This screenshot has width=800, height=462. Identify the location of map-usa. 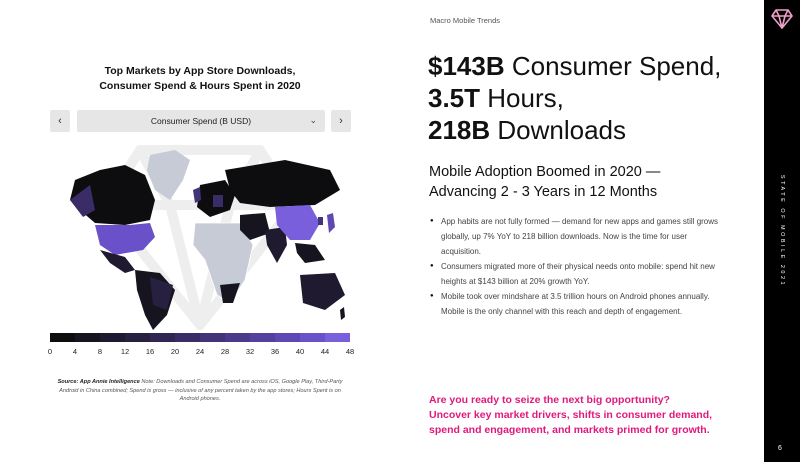
(125, 239).